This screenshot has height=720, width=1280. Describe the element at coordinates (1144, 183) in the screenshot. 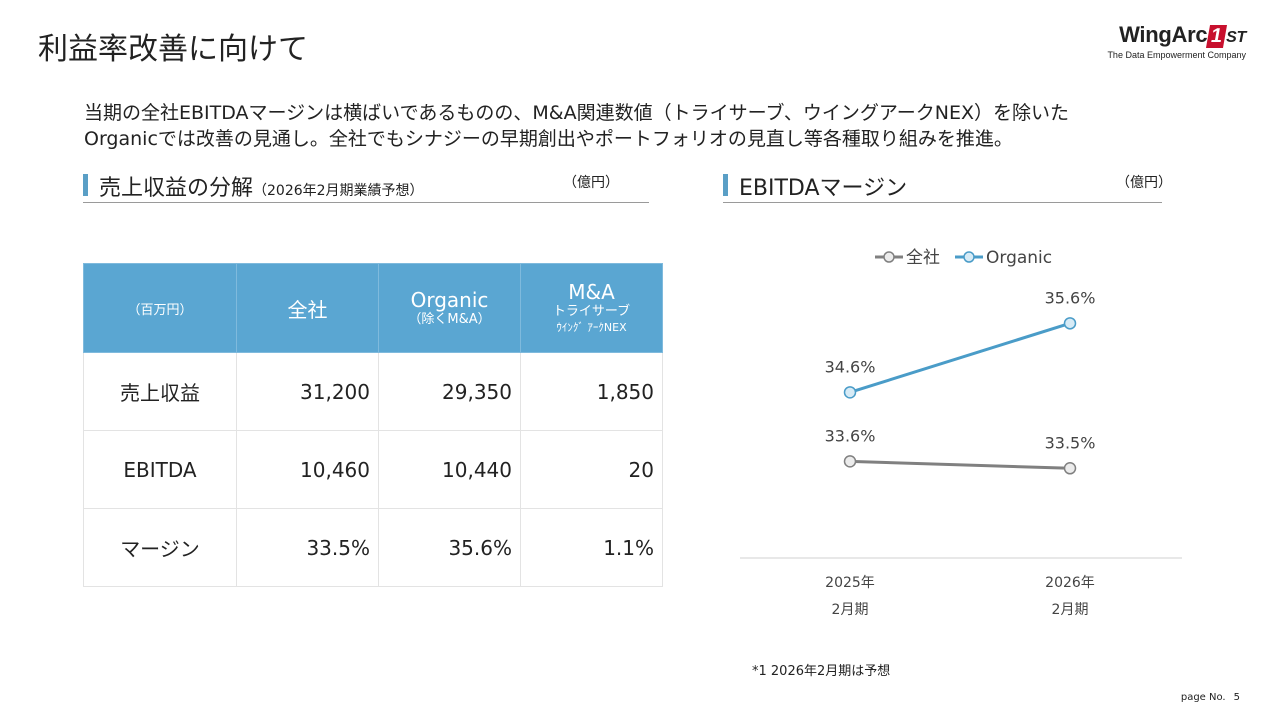

I see `right-section-unit: （億円）` at that location.